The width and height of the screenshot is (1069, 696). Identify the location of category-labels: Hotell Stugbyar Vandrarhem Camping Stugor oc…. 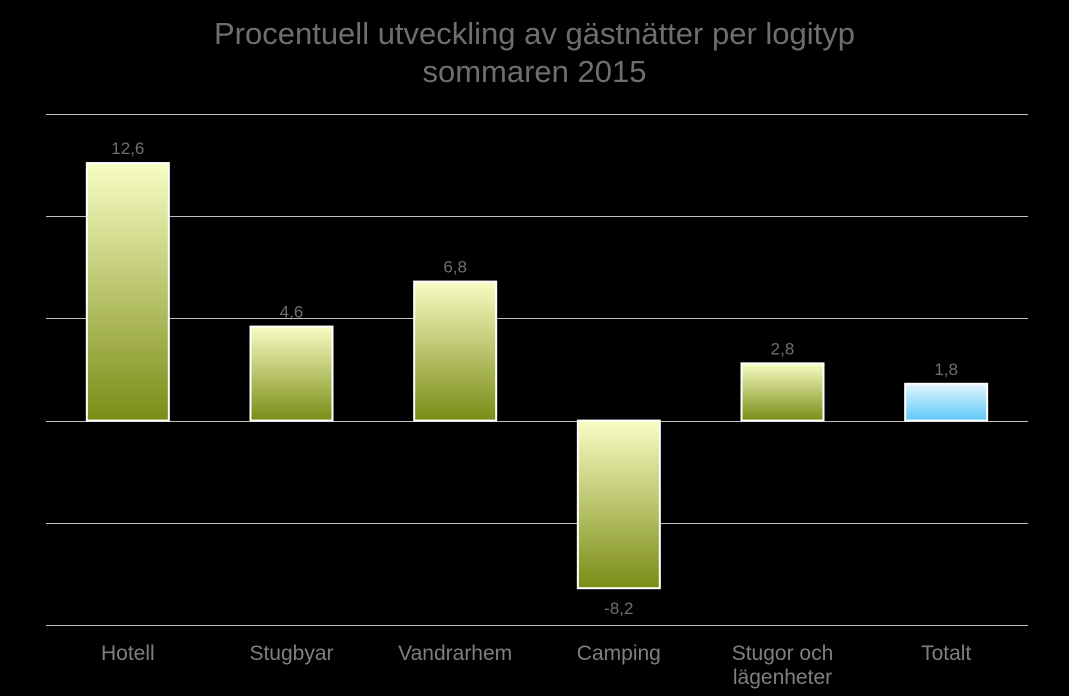
(536, 665).